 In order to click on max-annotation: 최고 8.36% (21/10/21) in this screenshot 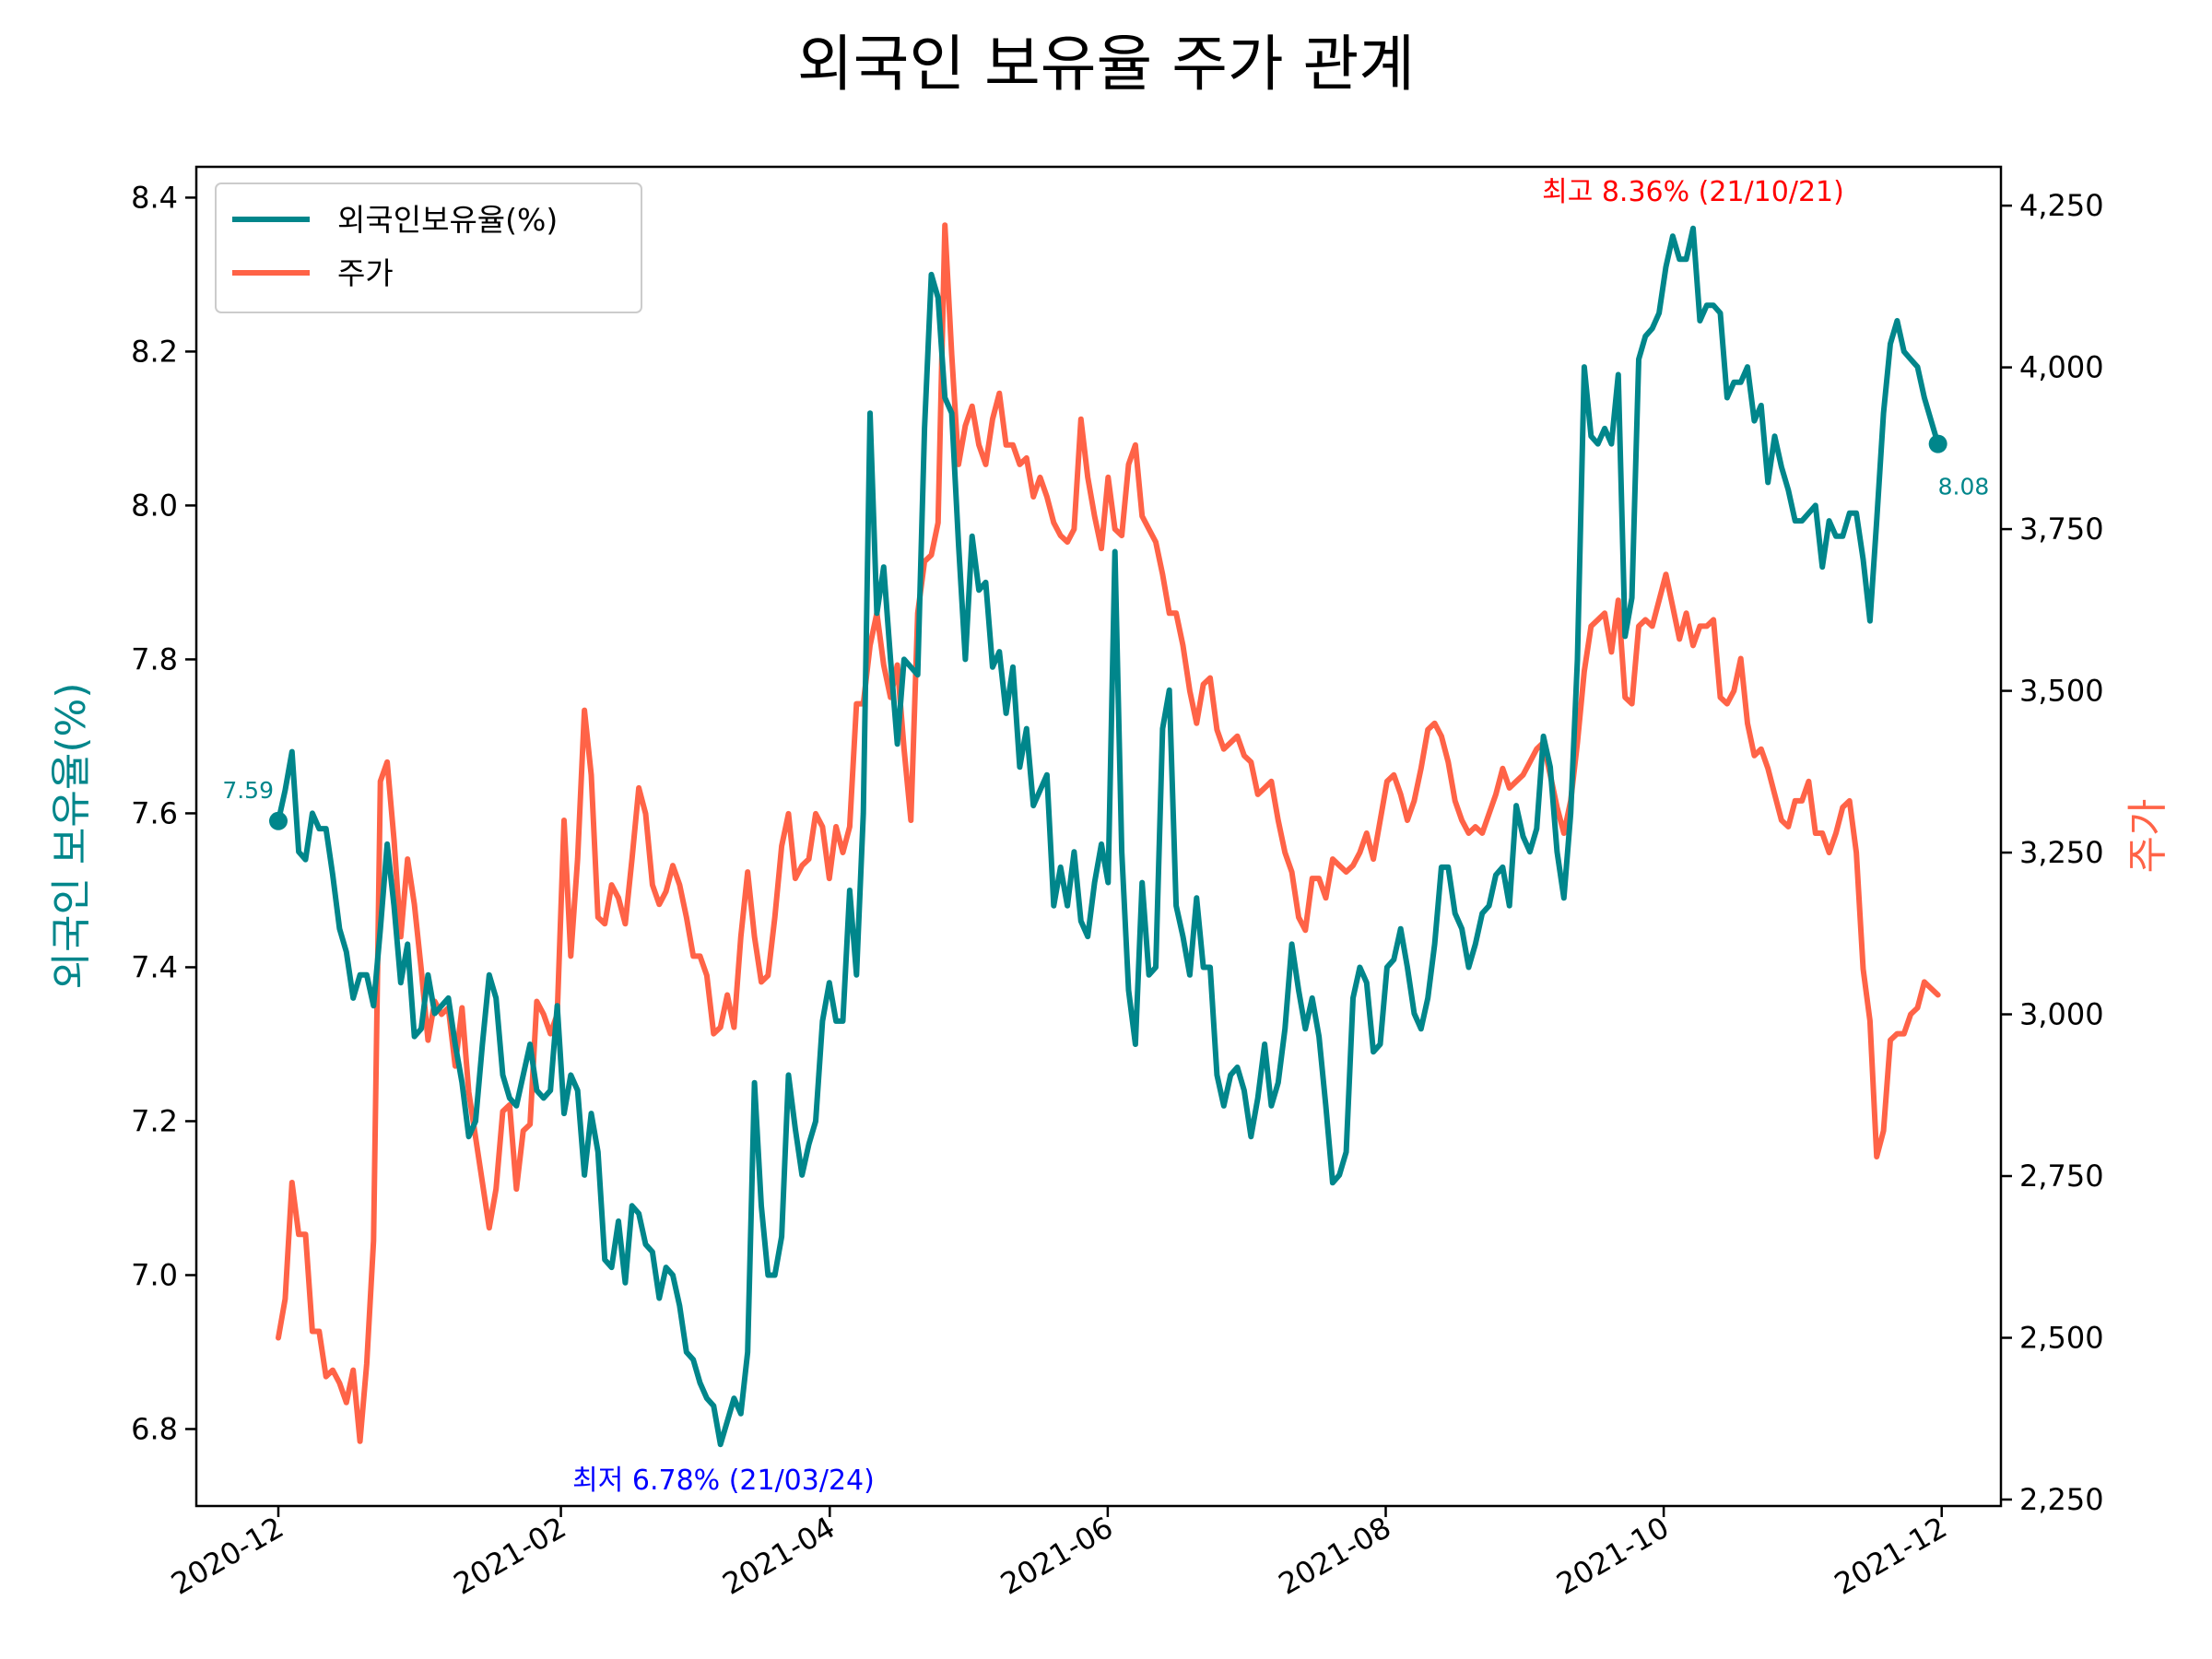, I will do `click(1693, 192)`.